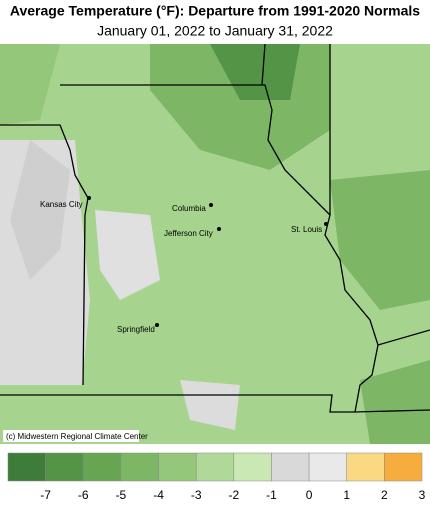 The height and width of the screenshot is (505, 430). What do you see at coordinates (207, 261) in the screenshot?
I see `city-markers` at bounding box center [207, 261].